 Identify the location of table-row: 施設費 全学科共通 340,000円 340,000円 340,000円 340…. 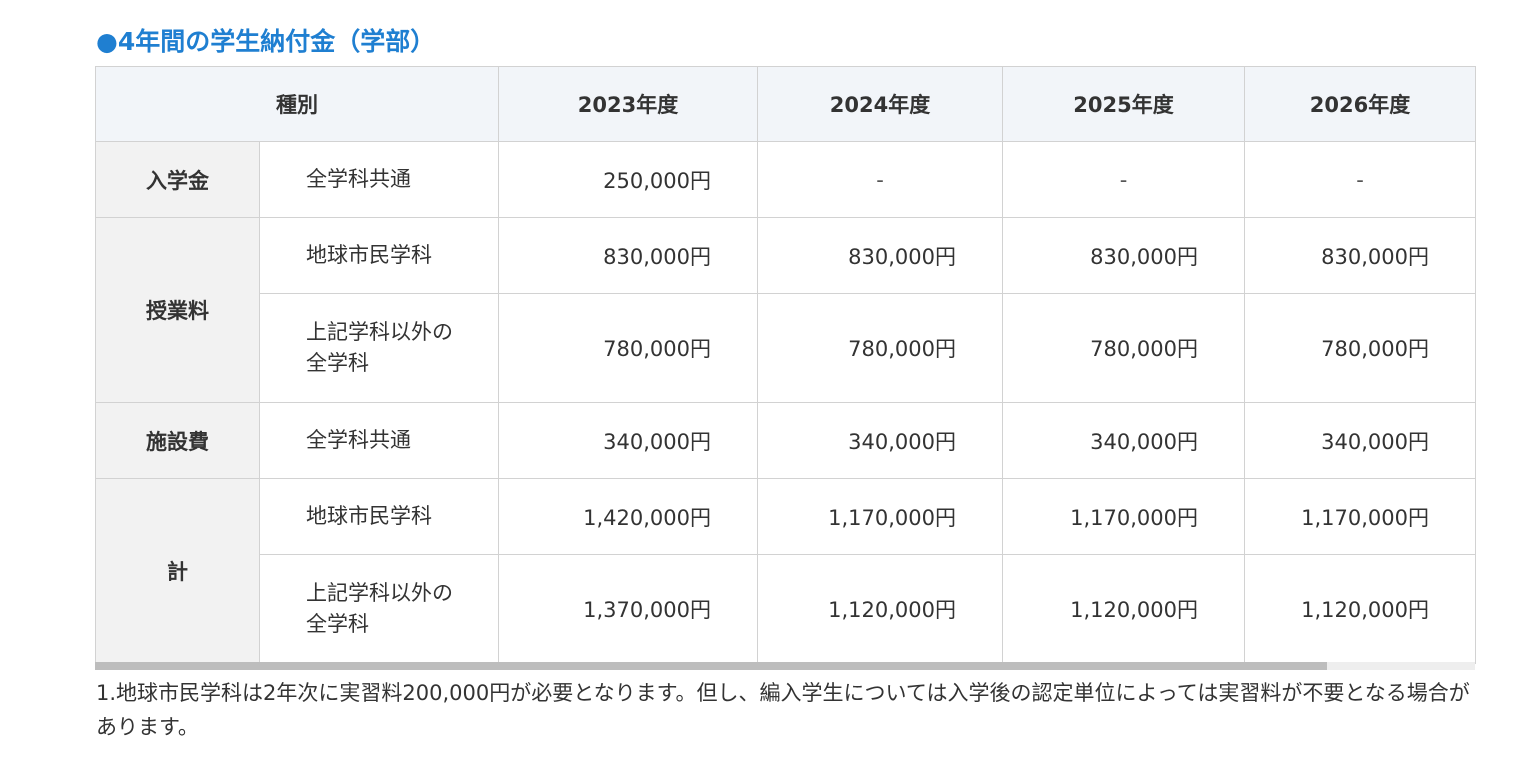
(785, 440).